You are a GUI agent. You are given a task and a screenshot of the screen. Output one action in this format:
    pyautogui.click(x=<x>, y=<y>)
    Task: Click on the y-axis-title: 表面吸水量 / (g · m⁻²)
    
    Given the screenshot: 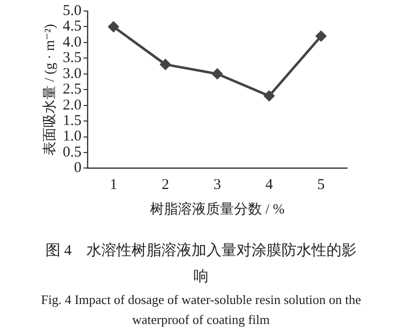 What is the action you would take?
    pyautogui.click(x=50, y=90)
    